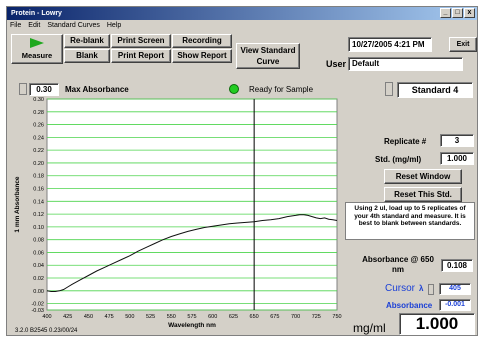 Image resolution: width=484 pixels, height=345 pixels. What do you see at coordinates (281, 89) in the screenshot?
I see `status-text: Ready for Sample` at bounding box center [281, 89].